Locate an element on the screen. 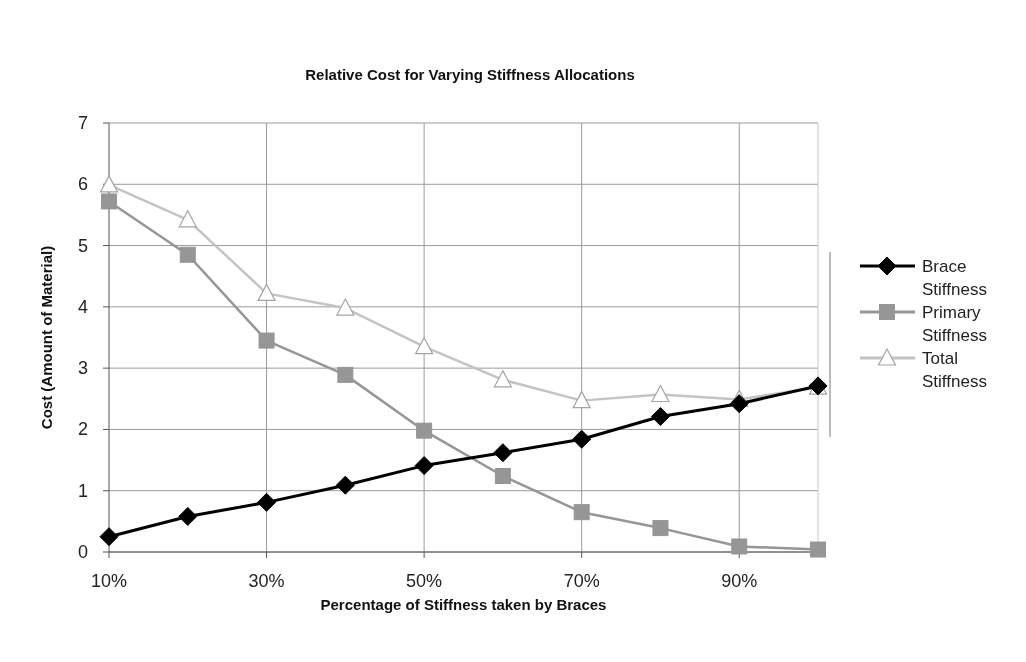 This screenshot has height=662, width=1026. chart-title: Relative Cost for Varying Stiffness Allocations is located at coordinates (470, 74).